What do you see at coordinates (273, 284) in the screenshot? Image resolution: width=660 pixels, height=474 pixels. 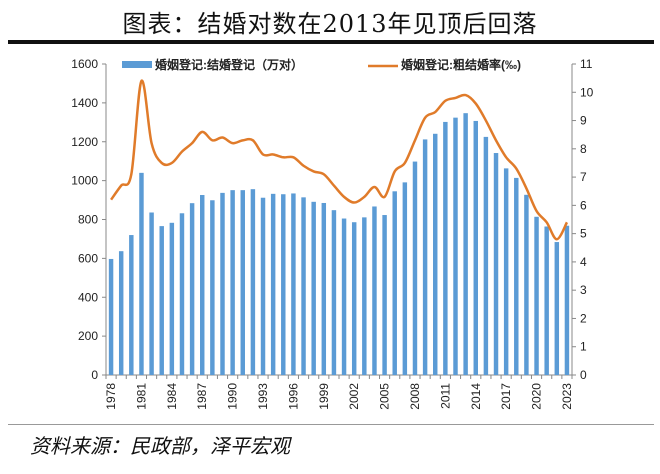 I see `bar-1994` at bounding box center [273, 284].